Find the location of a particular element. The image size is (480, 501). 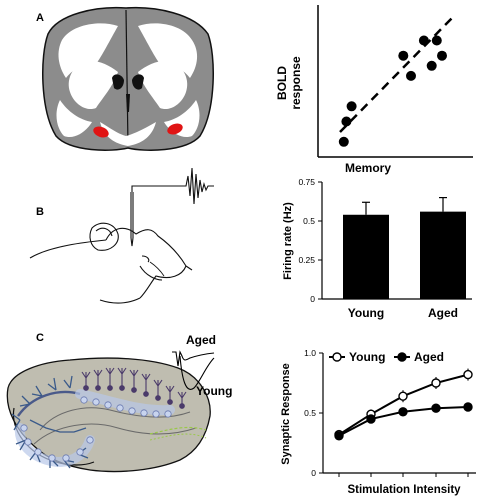

line-xlabel: Stimulation Intensity is located at coordinates (404, 490).